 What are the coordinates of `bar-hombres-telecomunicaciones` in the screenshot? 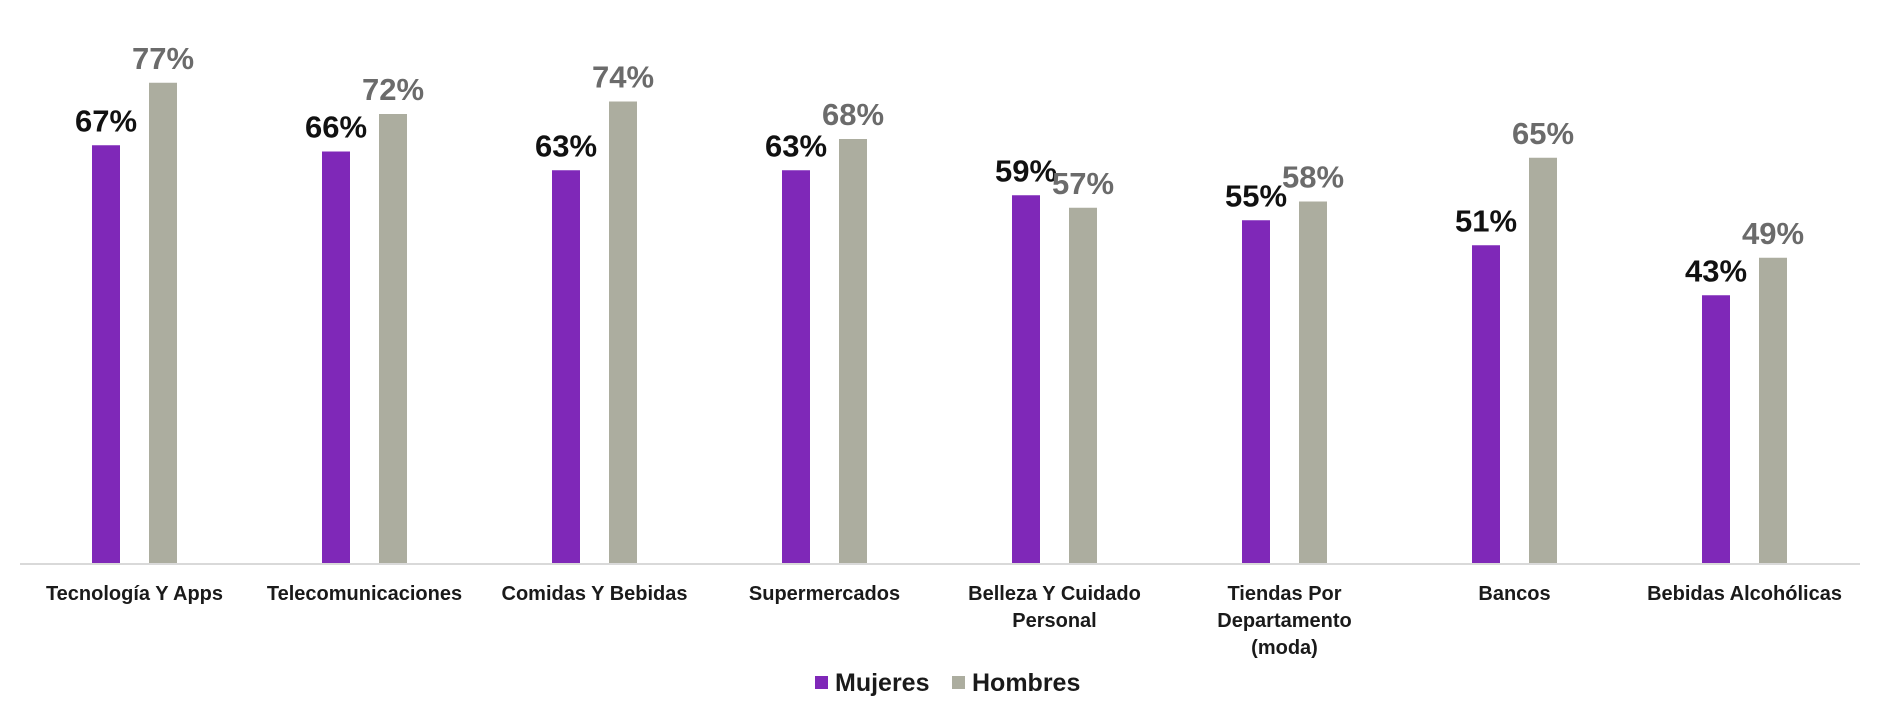 It's located at (393, 339).